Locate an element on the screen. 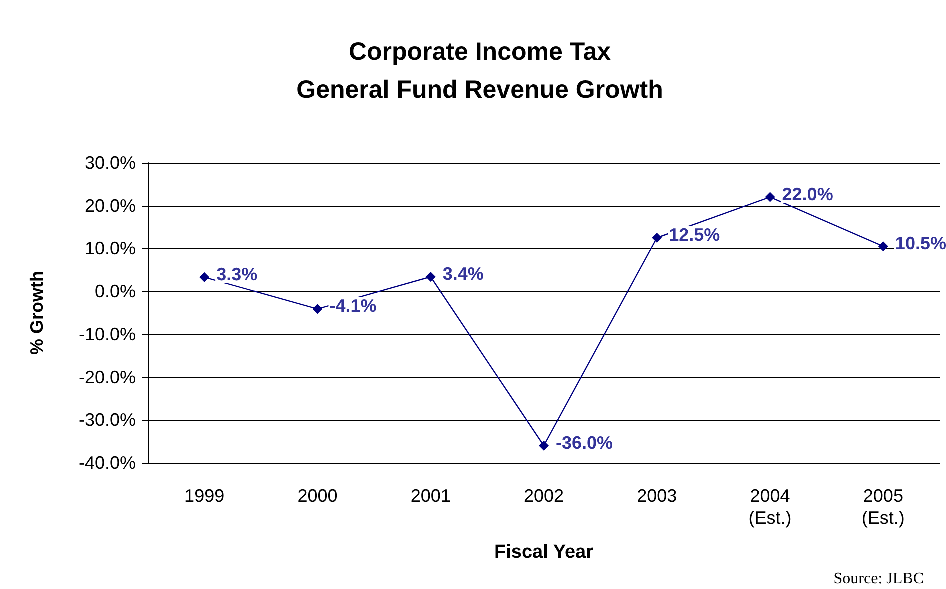 The width and height of the screenshot is (946, 589). data-label: -36.0% is located at coordinates (585, 442).